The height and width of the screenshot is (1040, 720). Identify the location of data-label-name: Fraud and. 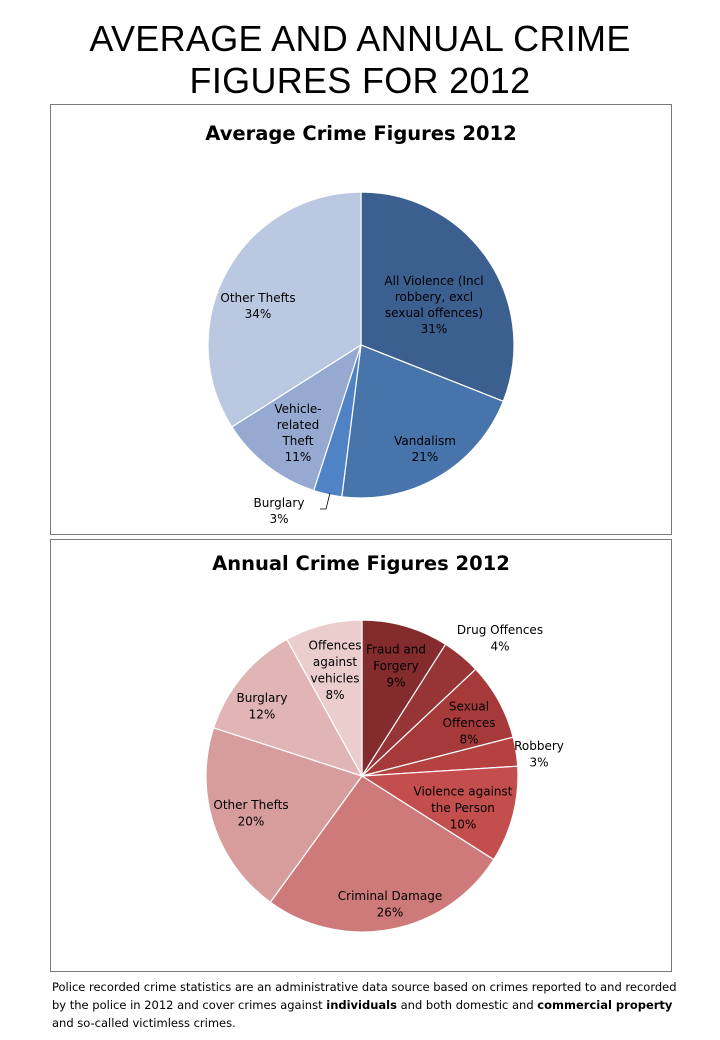
(396, 650).